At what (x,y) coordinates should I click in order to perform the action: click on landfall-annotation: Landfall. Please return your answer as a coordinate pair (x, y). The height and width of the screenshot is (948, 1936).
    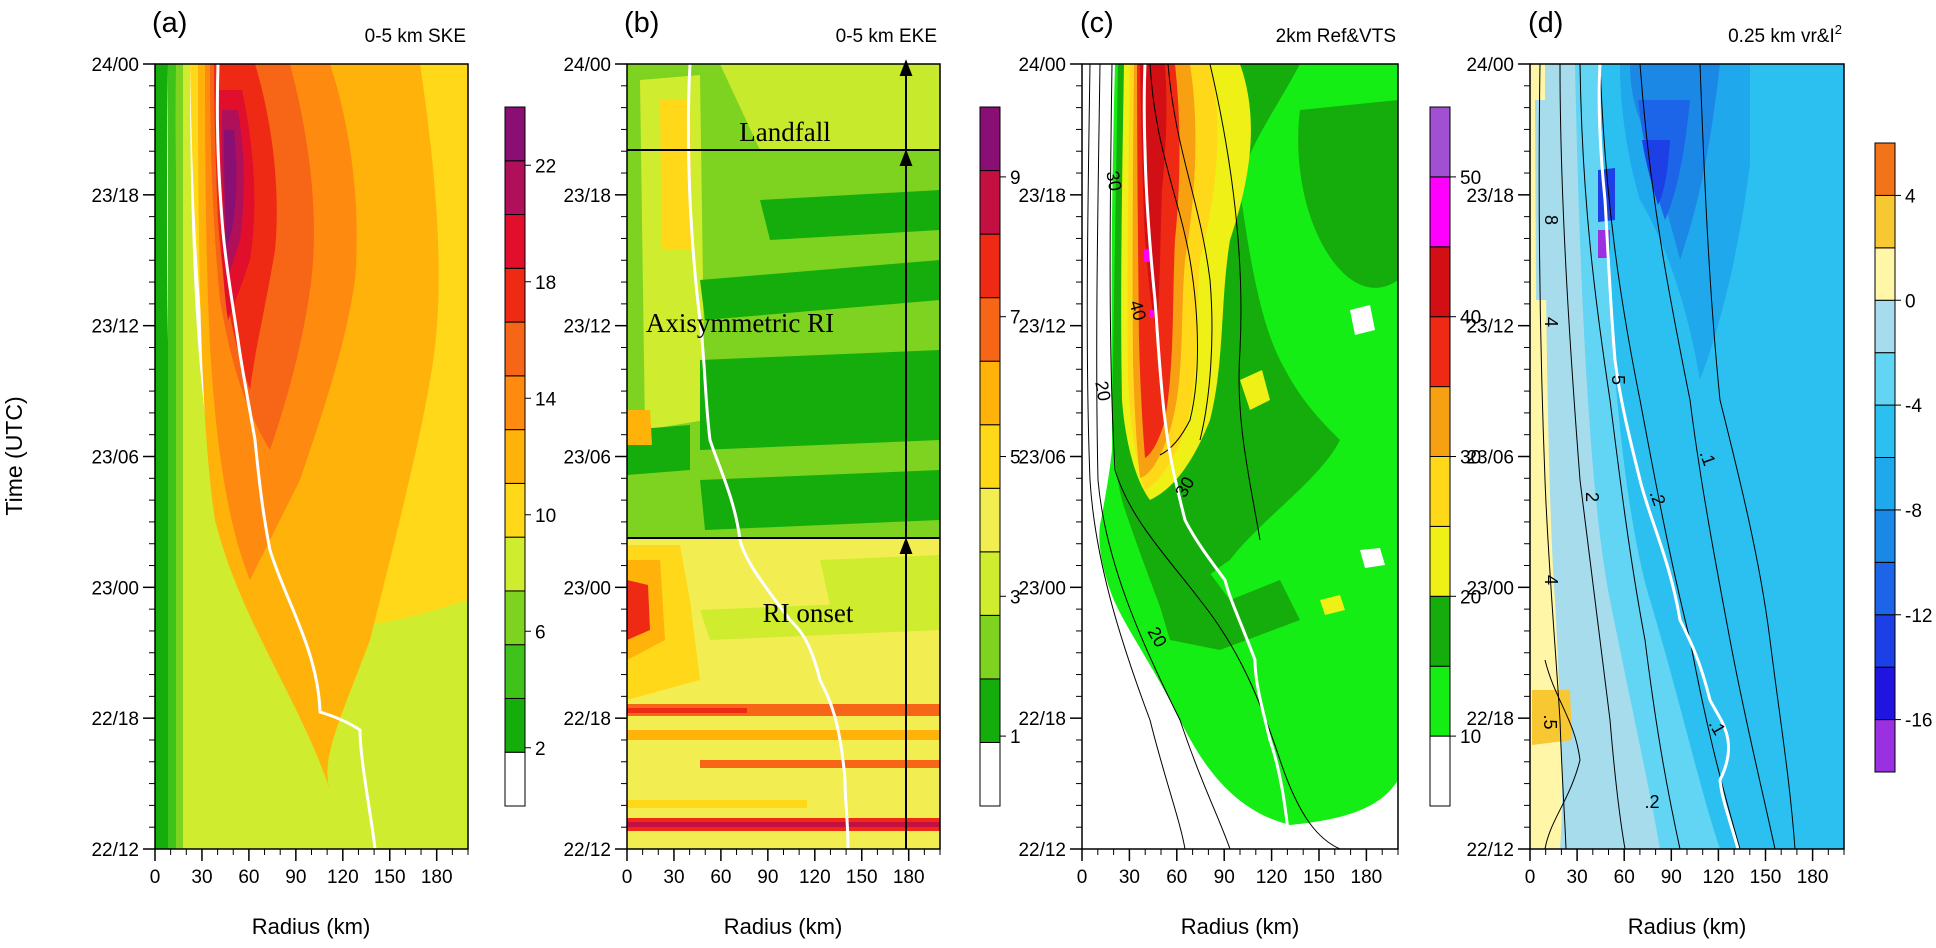
    Looking at the image, I should click on (784, 132).